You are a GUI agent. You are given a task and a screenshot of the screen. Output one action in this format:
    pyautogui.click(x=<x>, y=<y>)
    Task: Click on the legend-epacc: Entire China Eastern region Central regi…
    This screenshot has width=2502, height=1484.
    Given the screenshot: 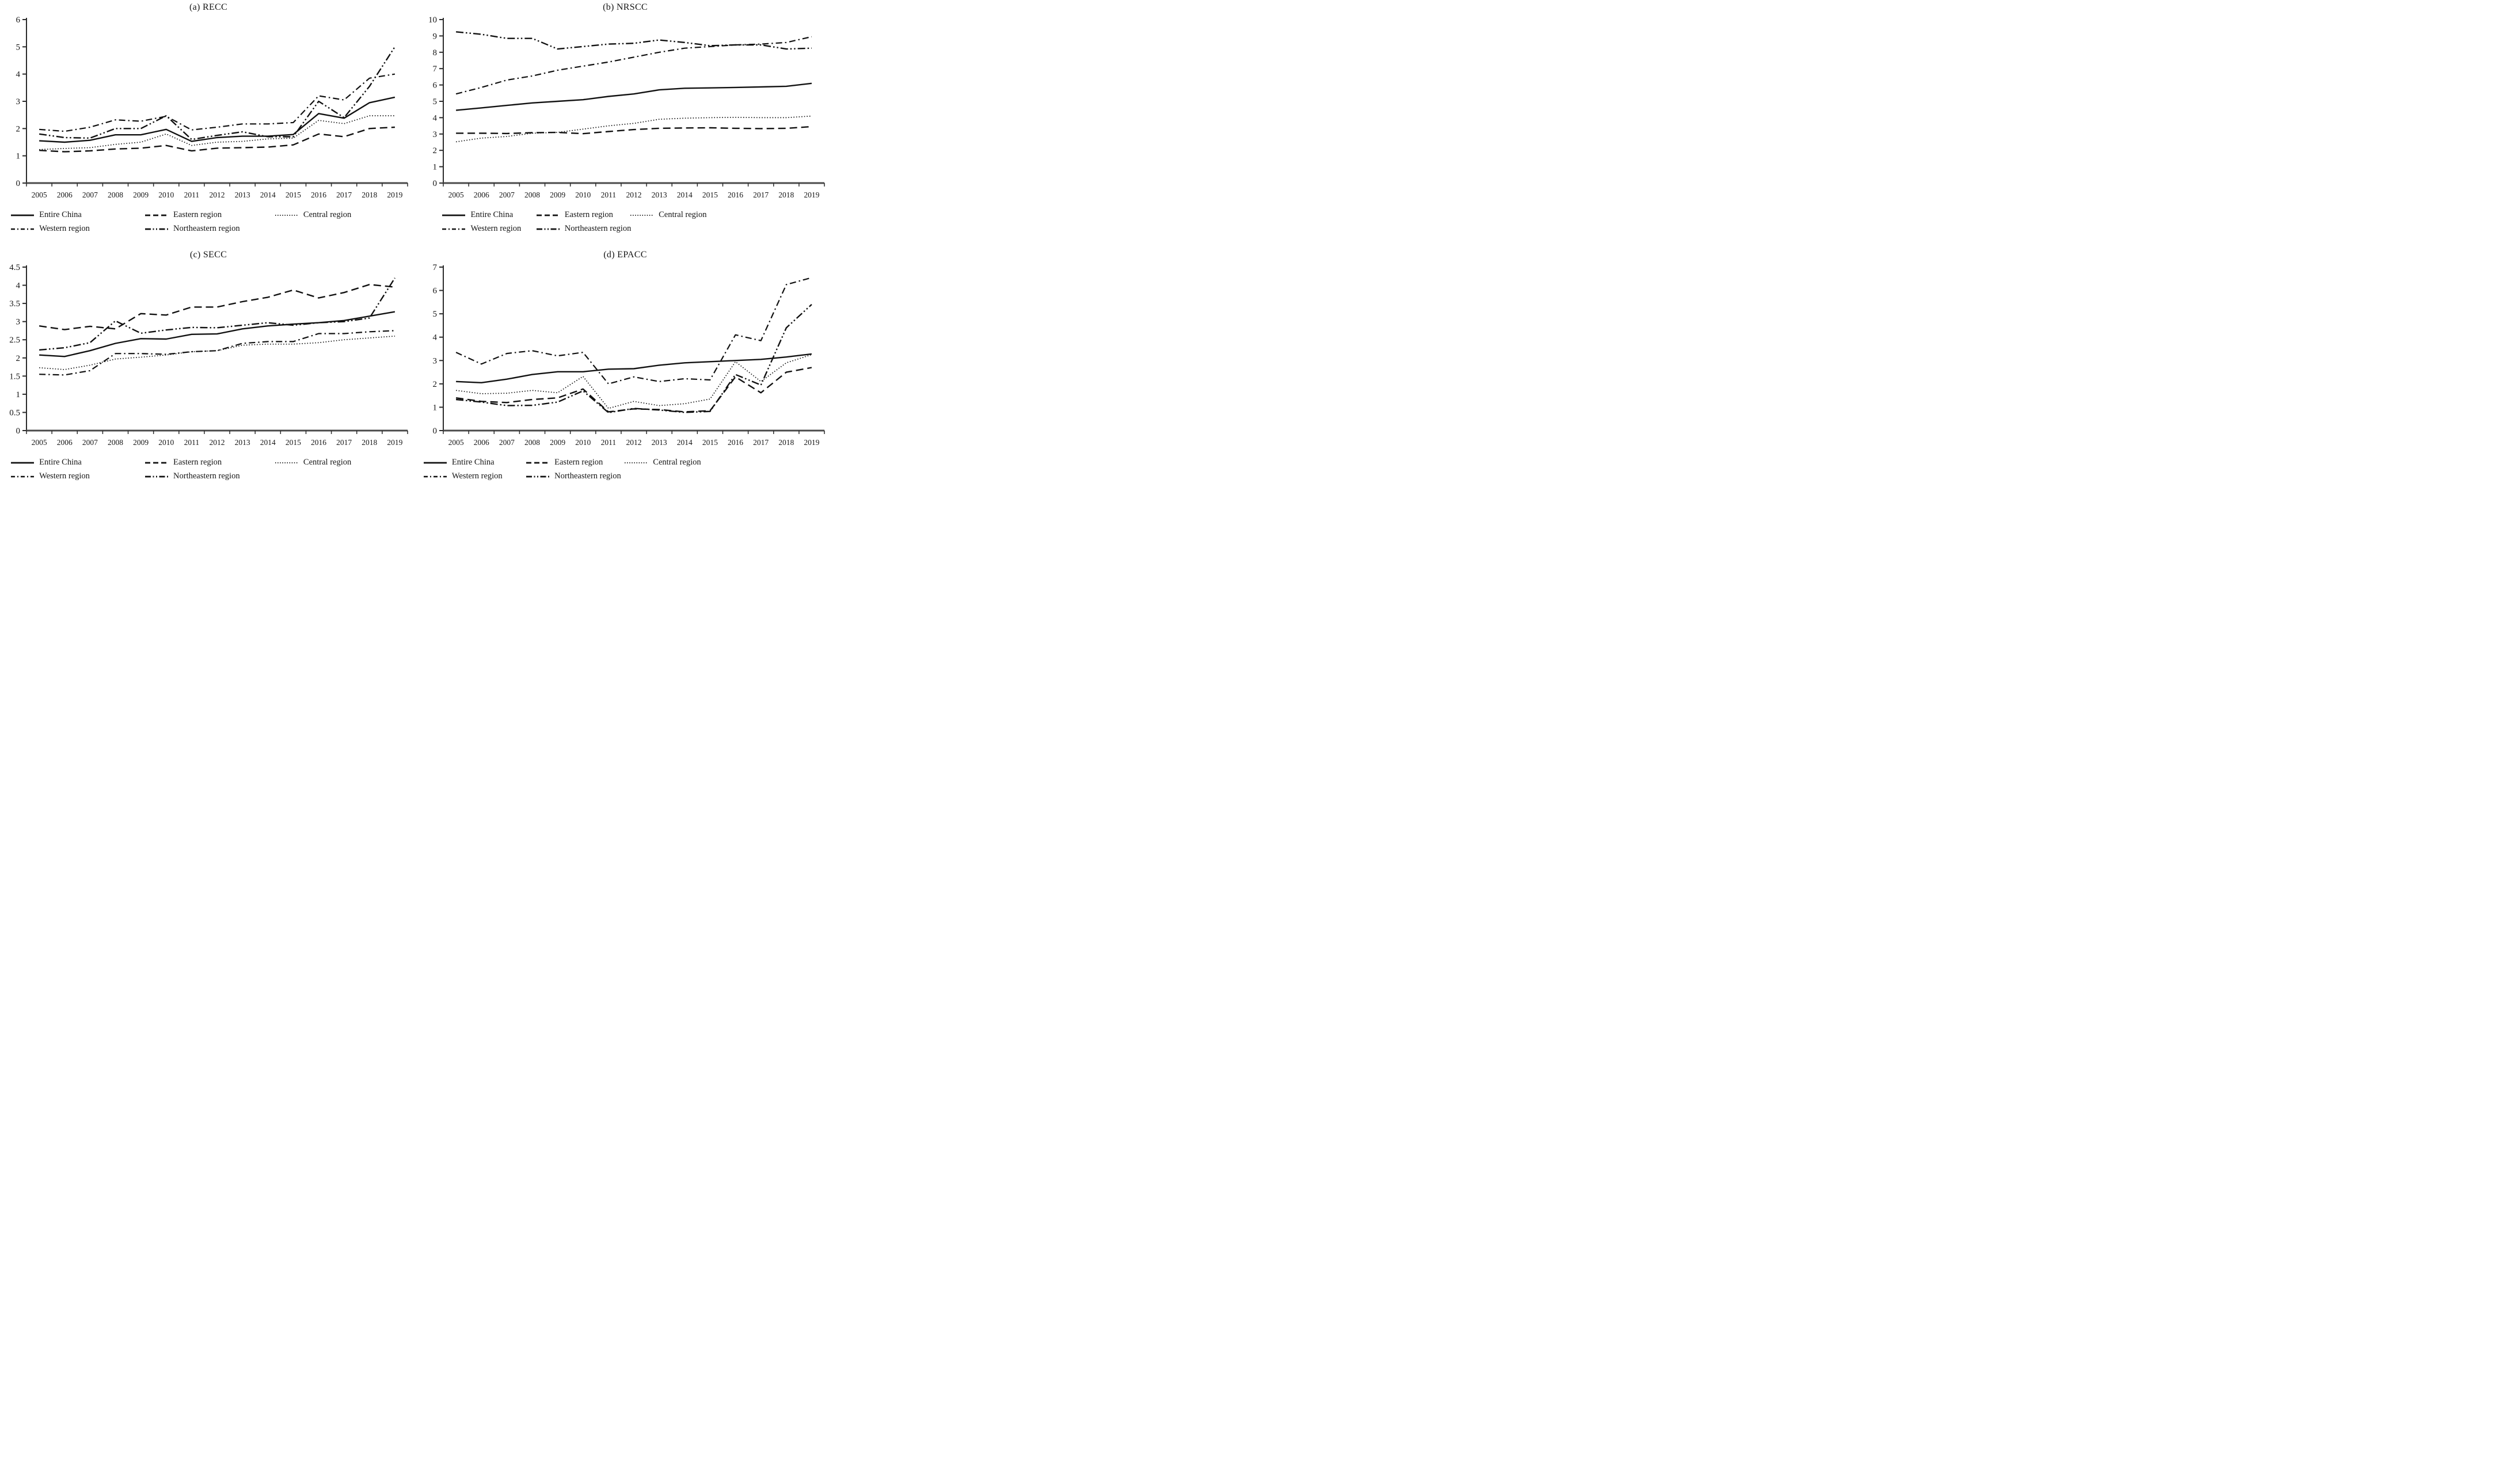 What is the action you would take?
    pyautogui.click(x=625, y=469)
    